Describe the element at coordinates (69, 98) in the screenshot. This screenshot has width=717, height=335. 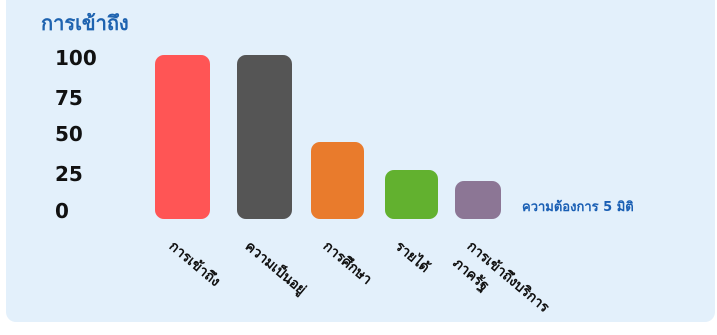
I see `y-tick-75: 75` at that location.